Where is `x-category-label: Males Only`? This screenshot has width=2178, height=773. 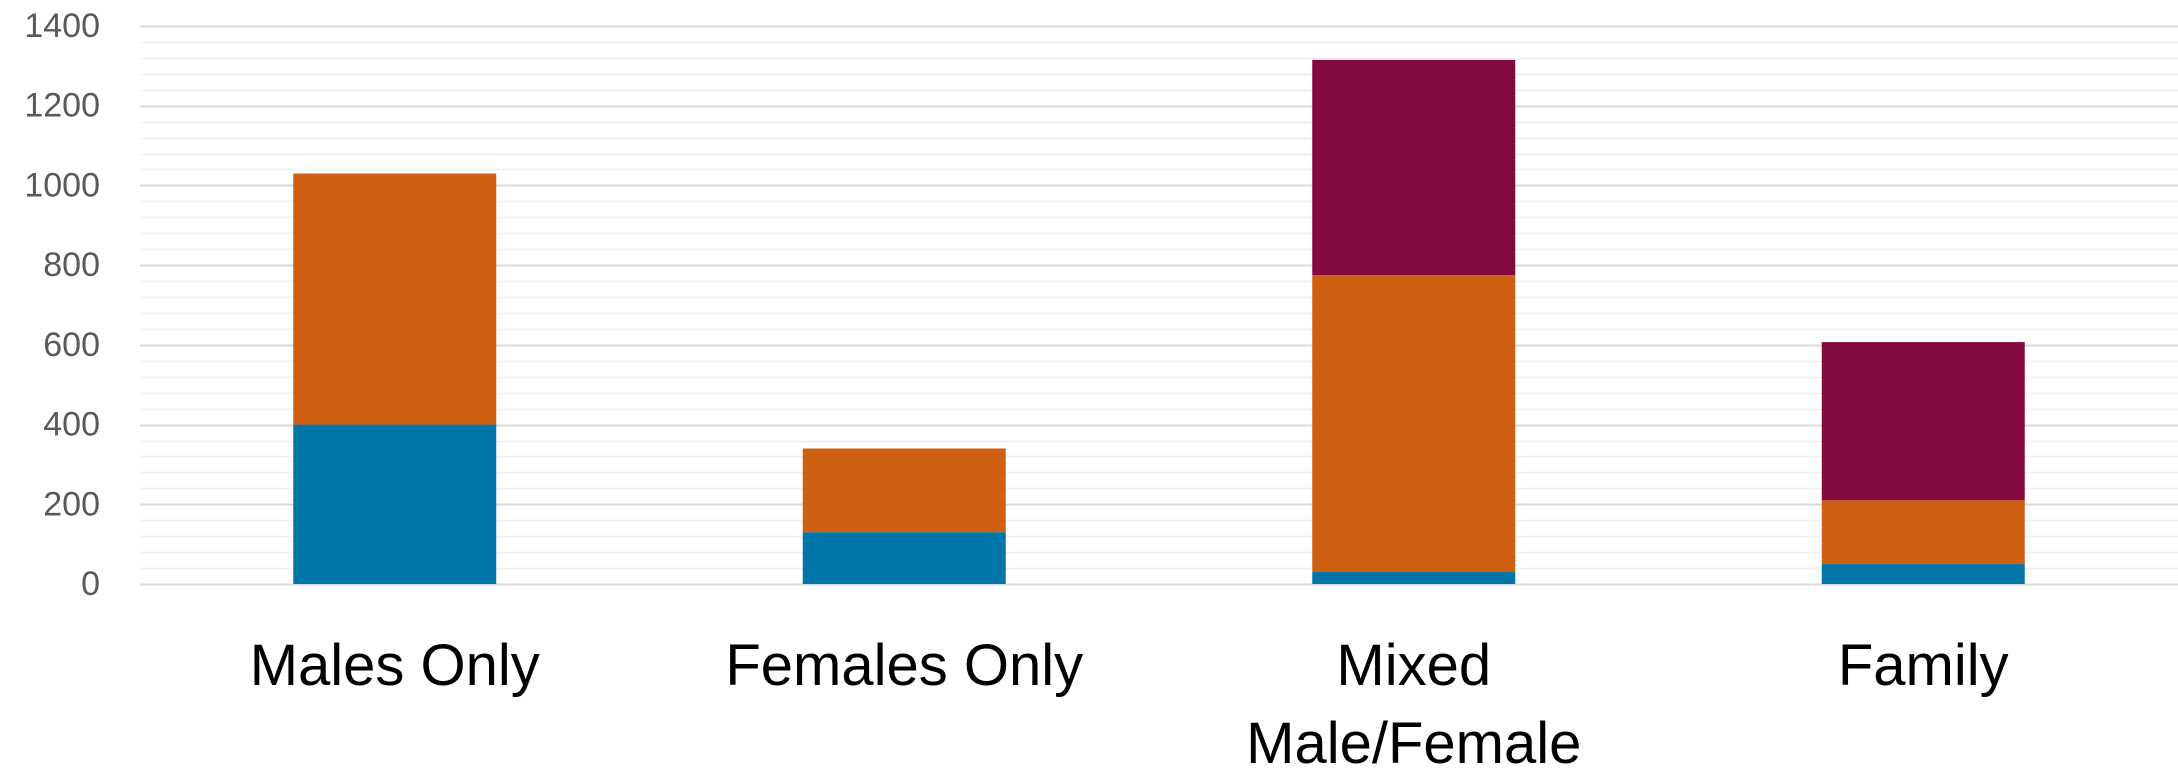
x-category-label: Males Only is located at coordinates (395, 665).